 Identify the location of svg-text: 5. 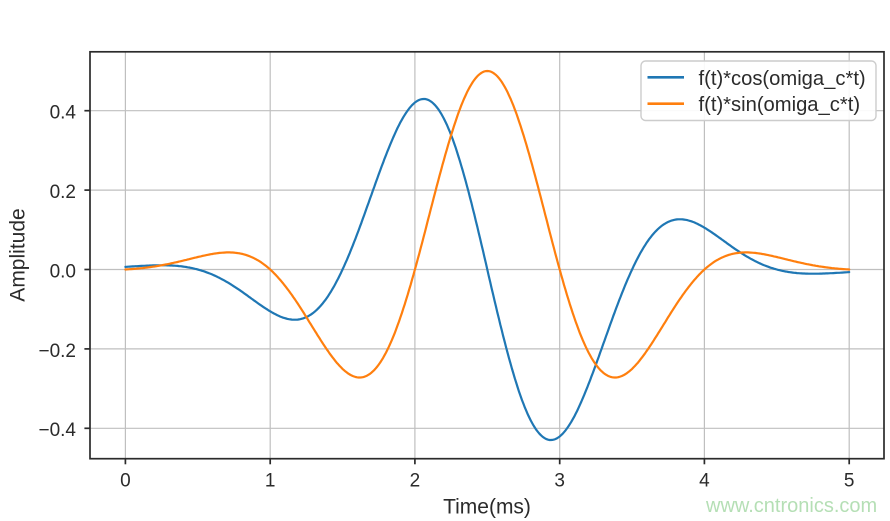
(849, 481).